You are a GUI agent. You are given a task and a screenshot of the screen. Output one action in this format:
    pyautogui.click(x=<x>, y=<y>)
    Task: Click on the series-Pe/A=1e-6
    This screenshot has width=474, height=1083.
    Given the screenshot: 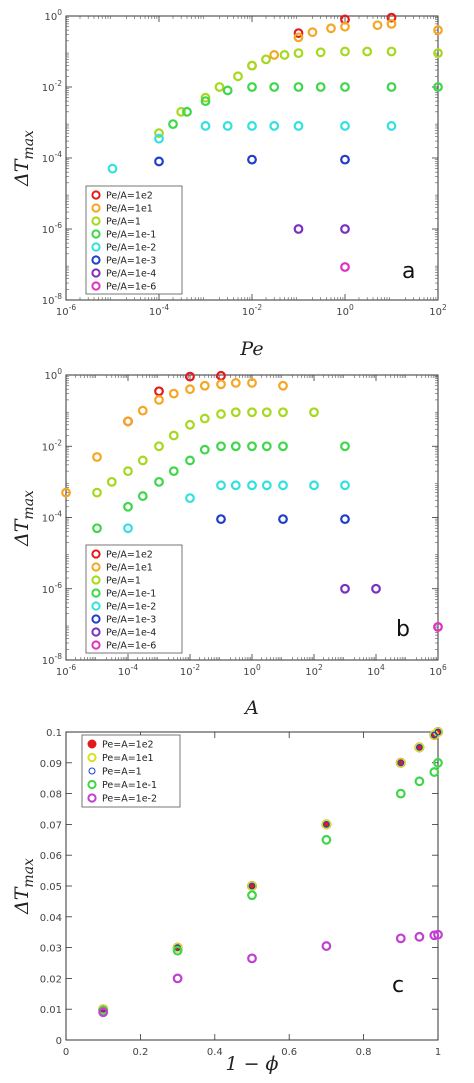 What is the action you would take?
    pyautogui.click(x=345, y=267)
    